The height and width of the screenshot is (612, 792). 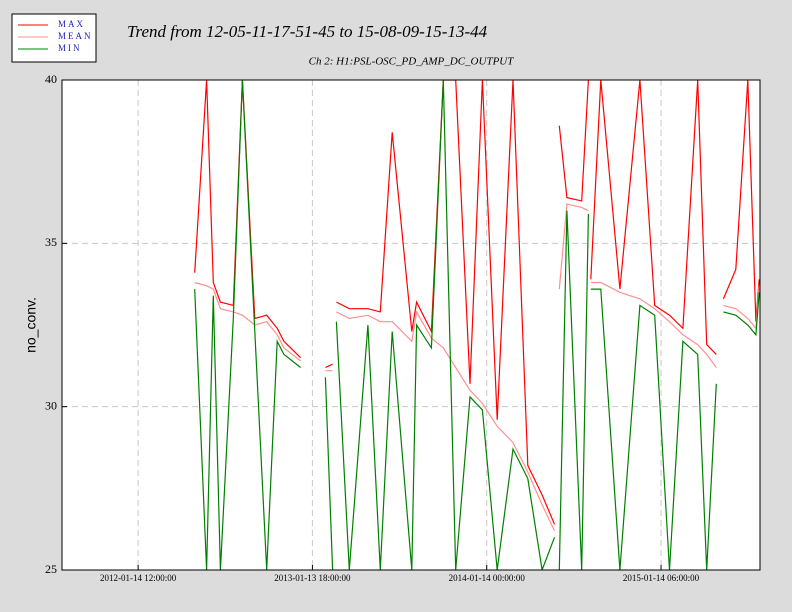 What do you see at coordinates (54, 38) in the screenshot?
I see `legend-box` at bounding box center [54, 38].